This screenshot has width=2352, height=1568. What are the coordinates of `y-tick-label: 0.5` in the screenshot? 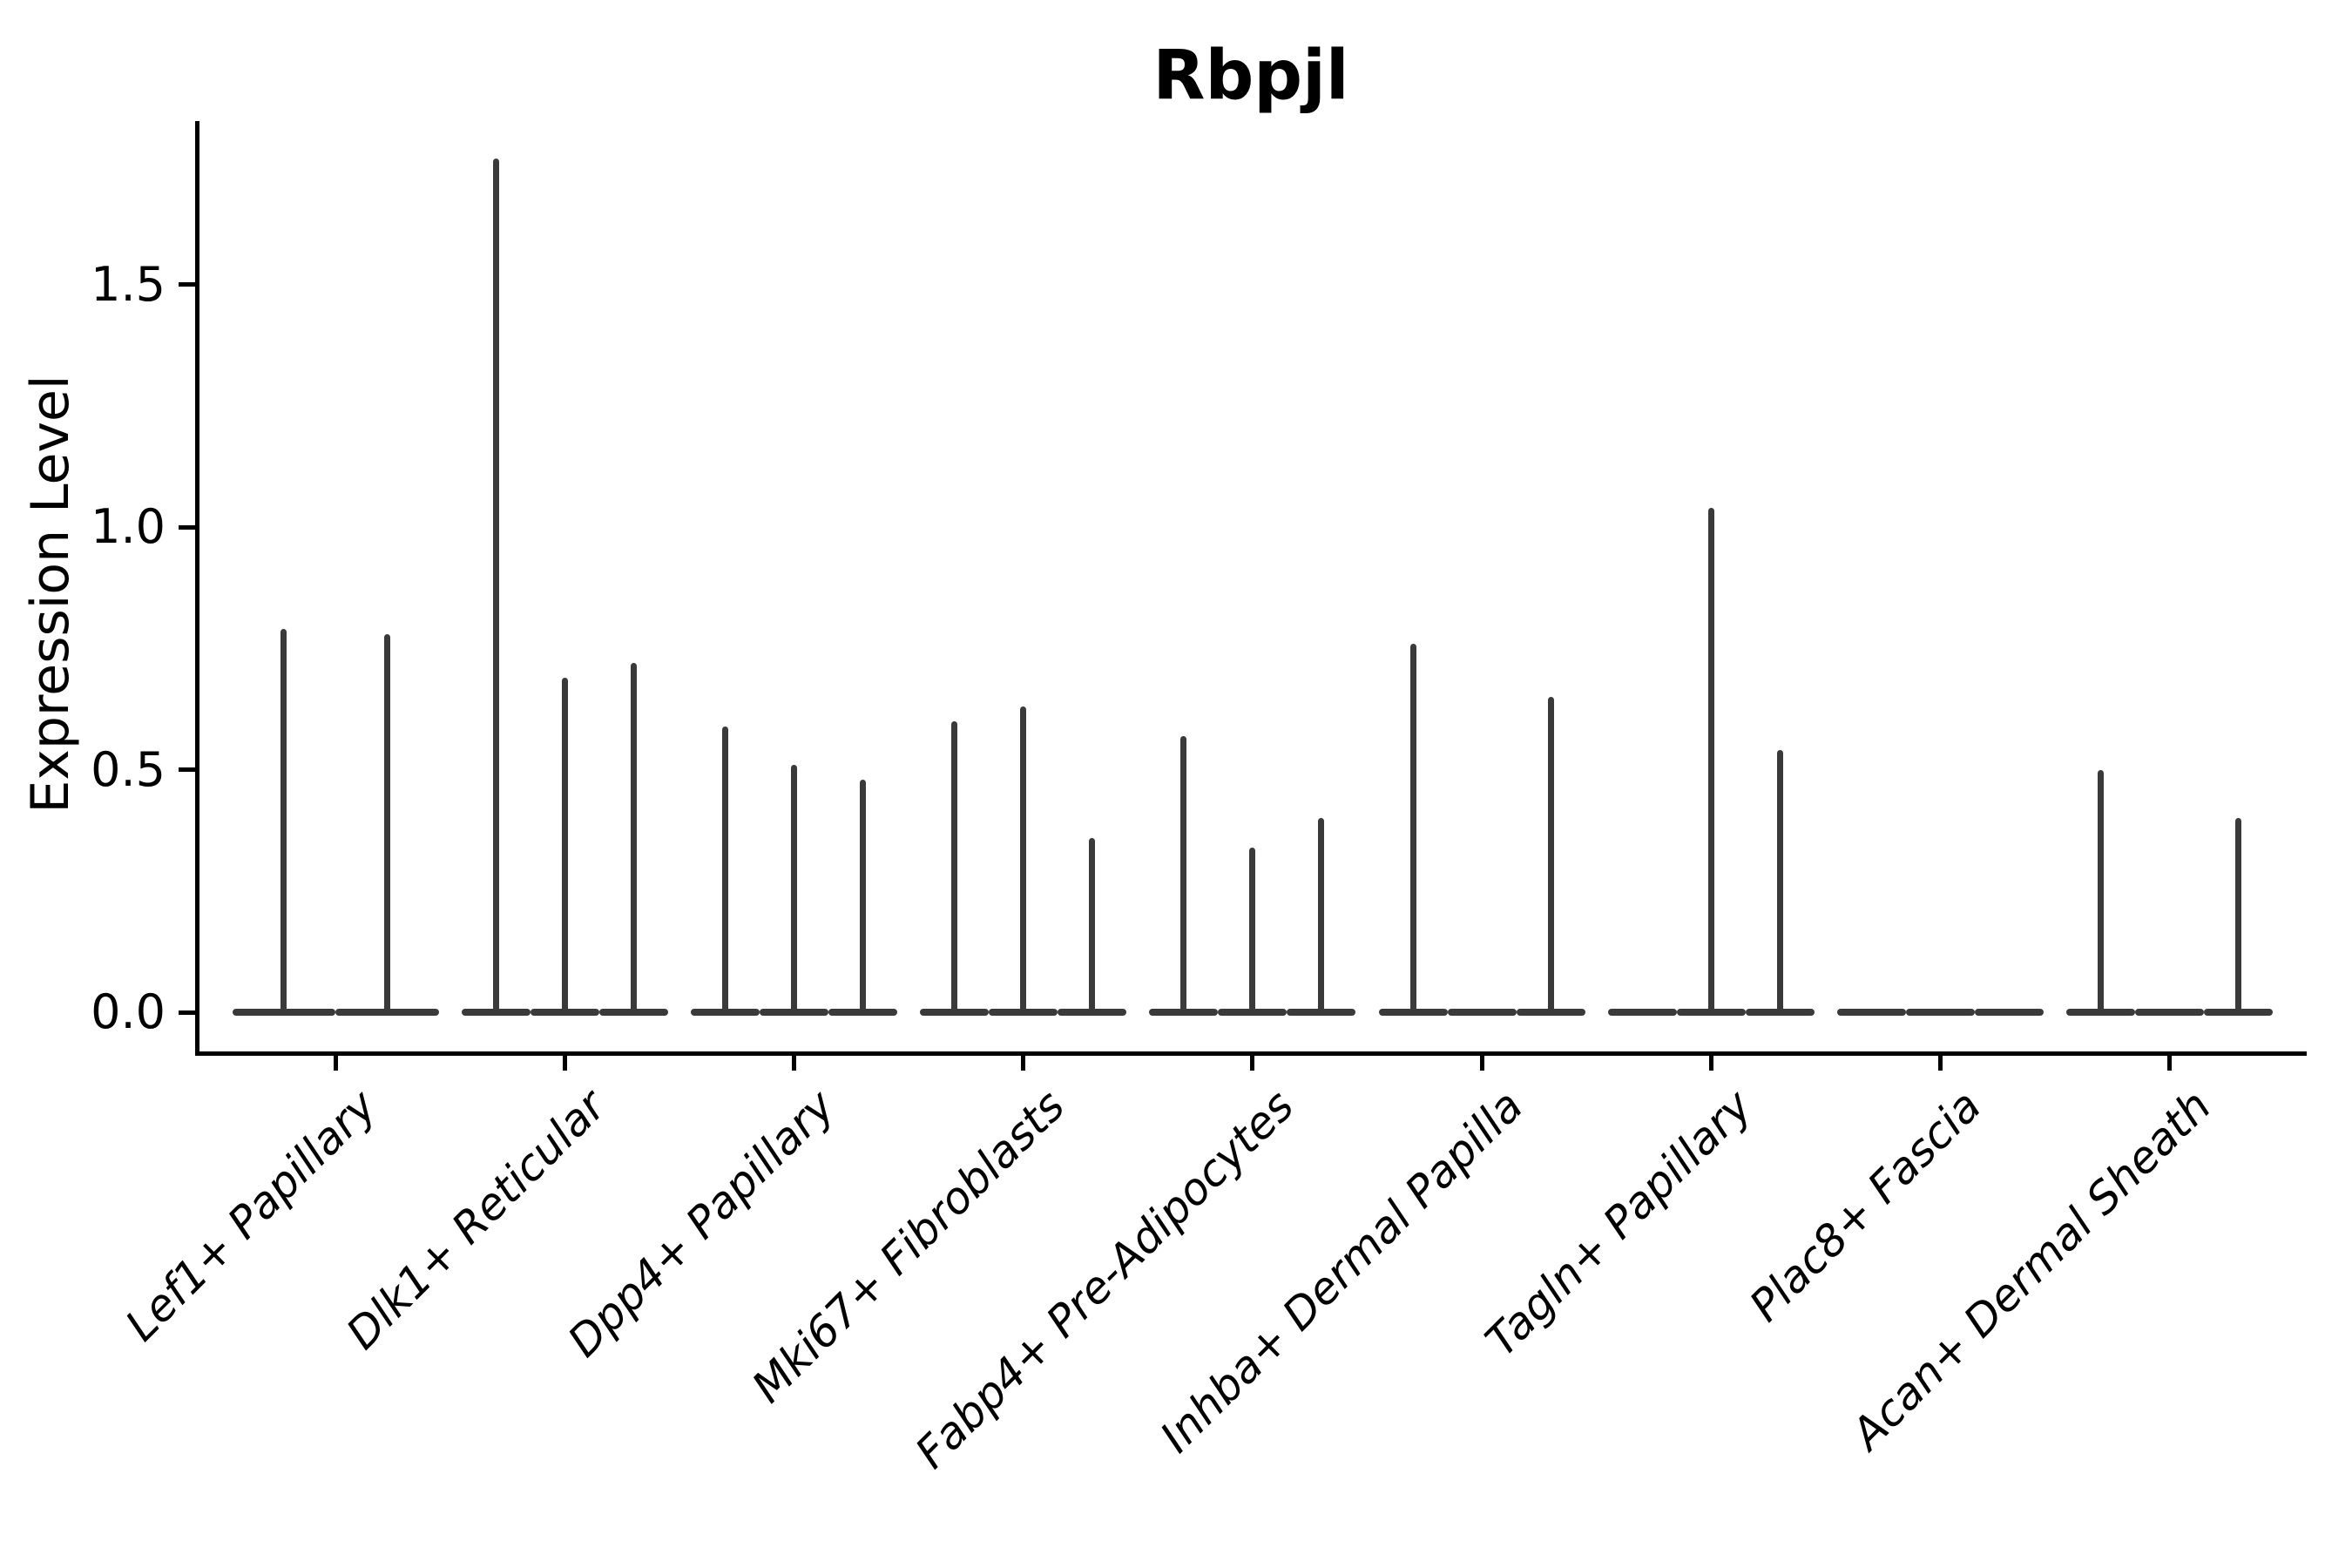 It's located at (129, 769).